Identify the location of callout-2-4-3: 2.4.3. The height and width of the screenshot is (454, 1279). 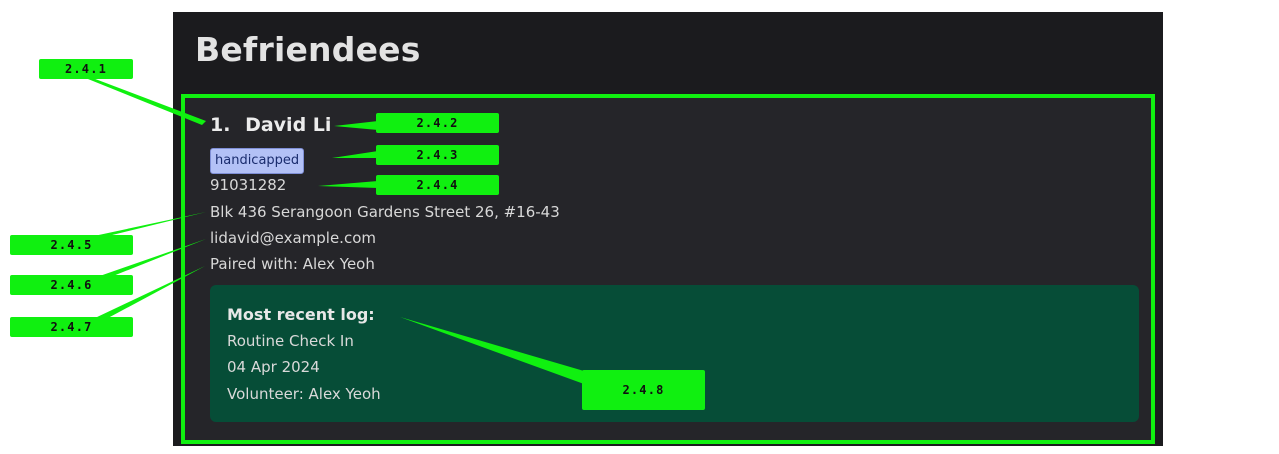
(437, 155).